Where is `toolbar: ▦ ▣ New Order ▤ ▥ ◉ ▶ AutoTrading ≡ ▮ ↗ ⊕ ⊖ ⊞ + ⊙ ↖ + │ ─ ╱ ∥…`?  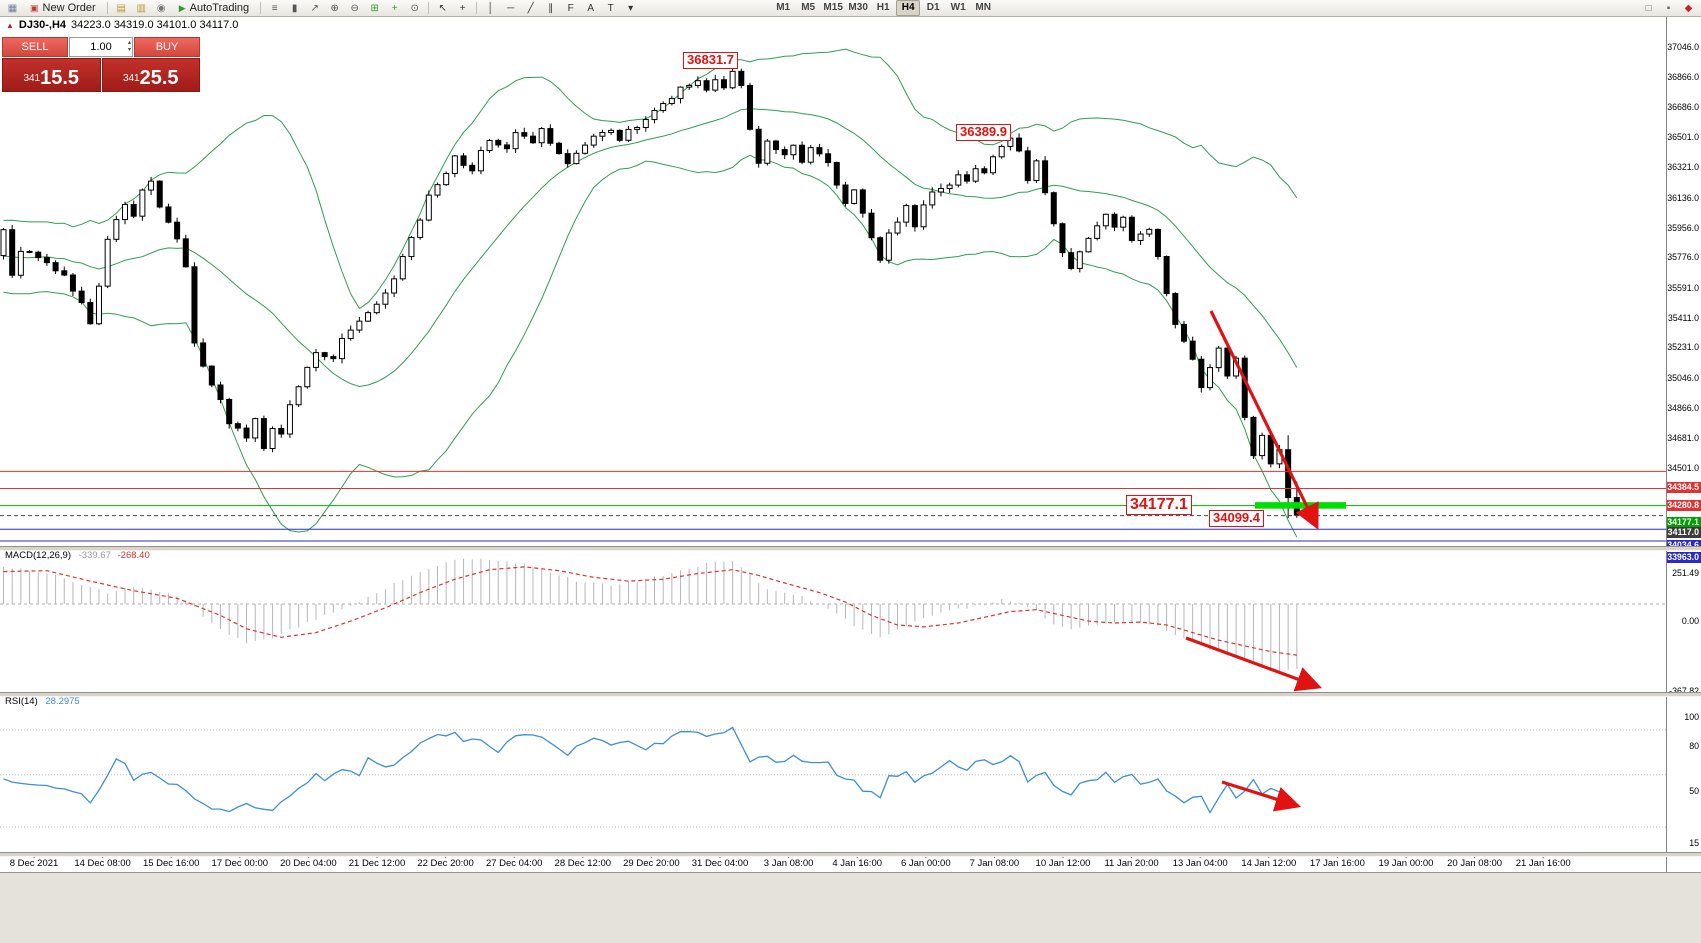
toolbar: ▦ ▣ New Order ▤ ▥ ◉ ▶ AutoTrading ≡ ▮ ↗ ⊕ ⊖ ⊞ + ⊙ ↖ + │ ─ ╱ ∥… is located at coordinates (850, 8).